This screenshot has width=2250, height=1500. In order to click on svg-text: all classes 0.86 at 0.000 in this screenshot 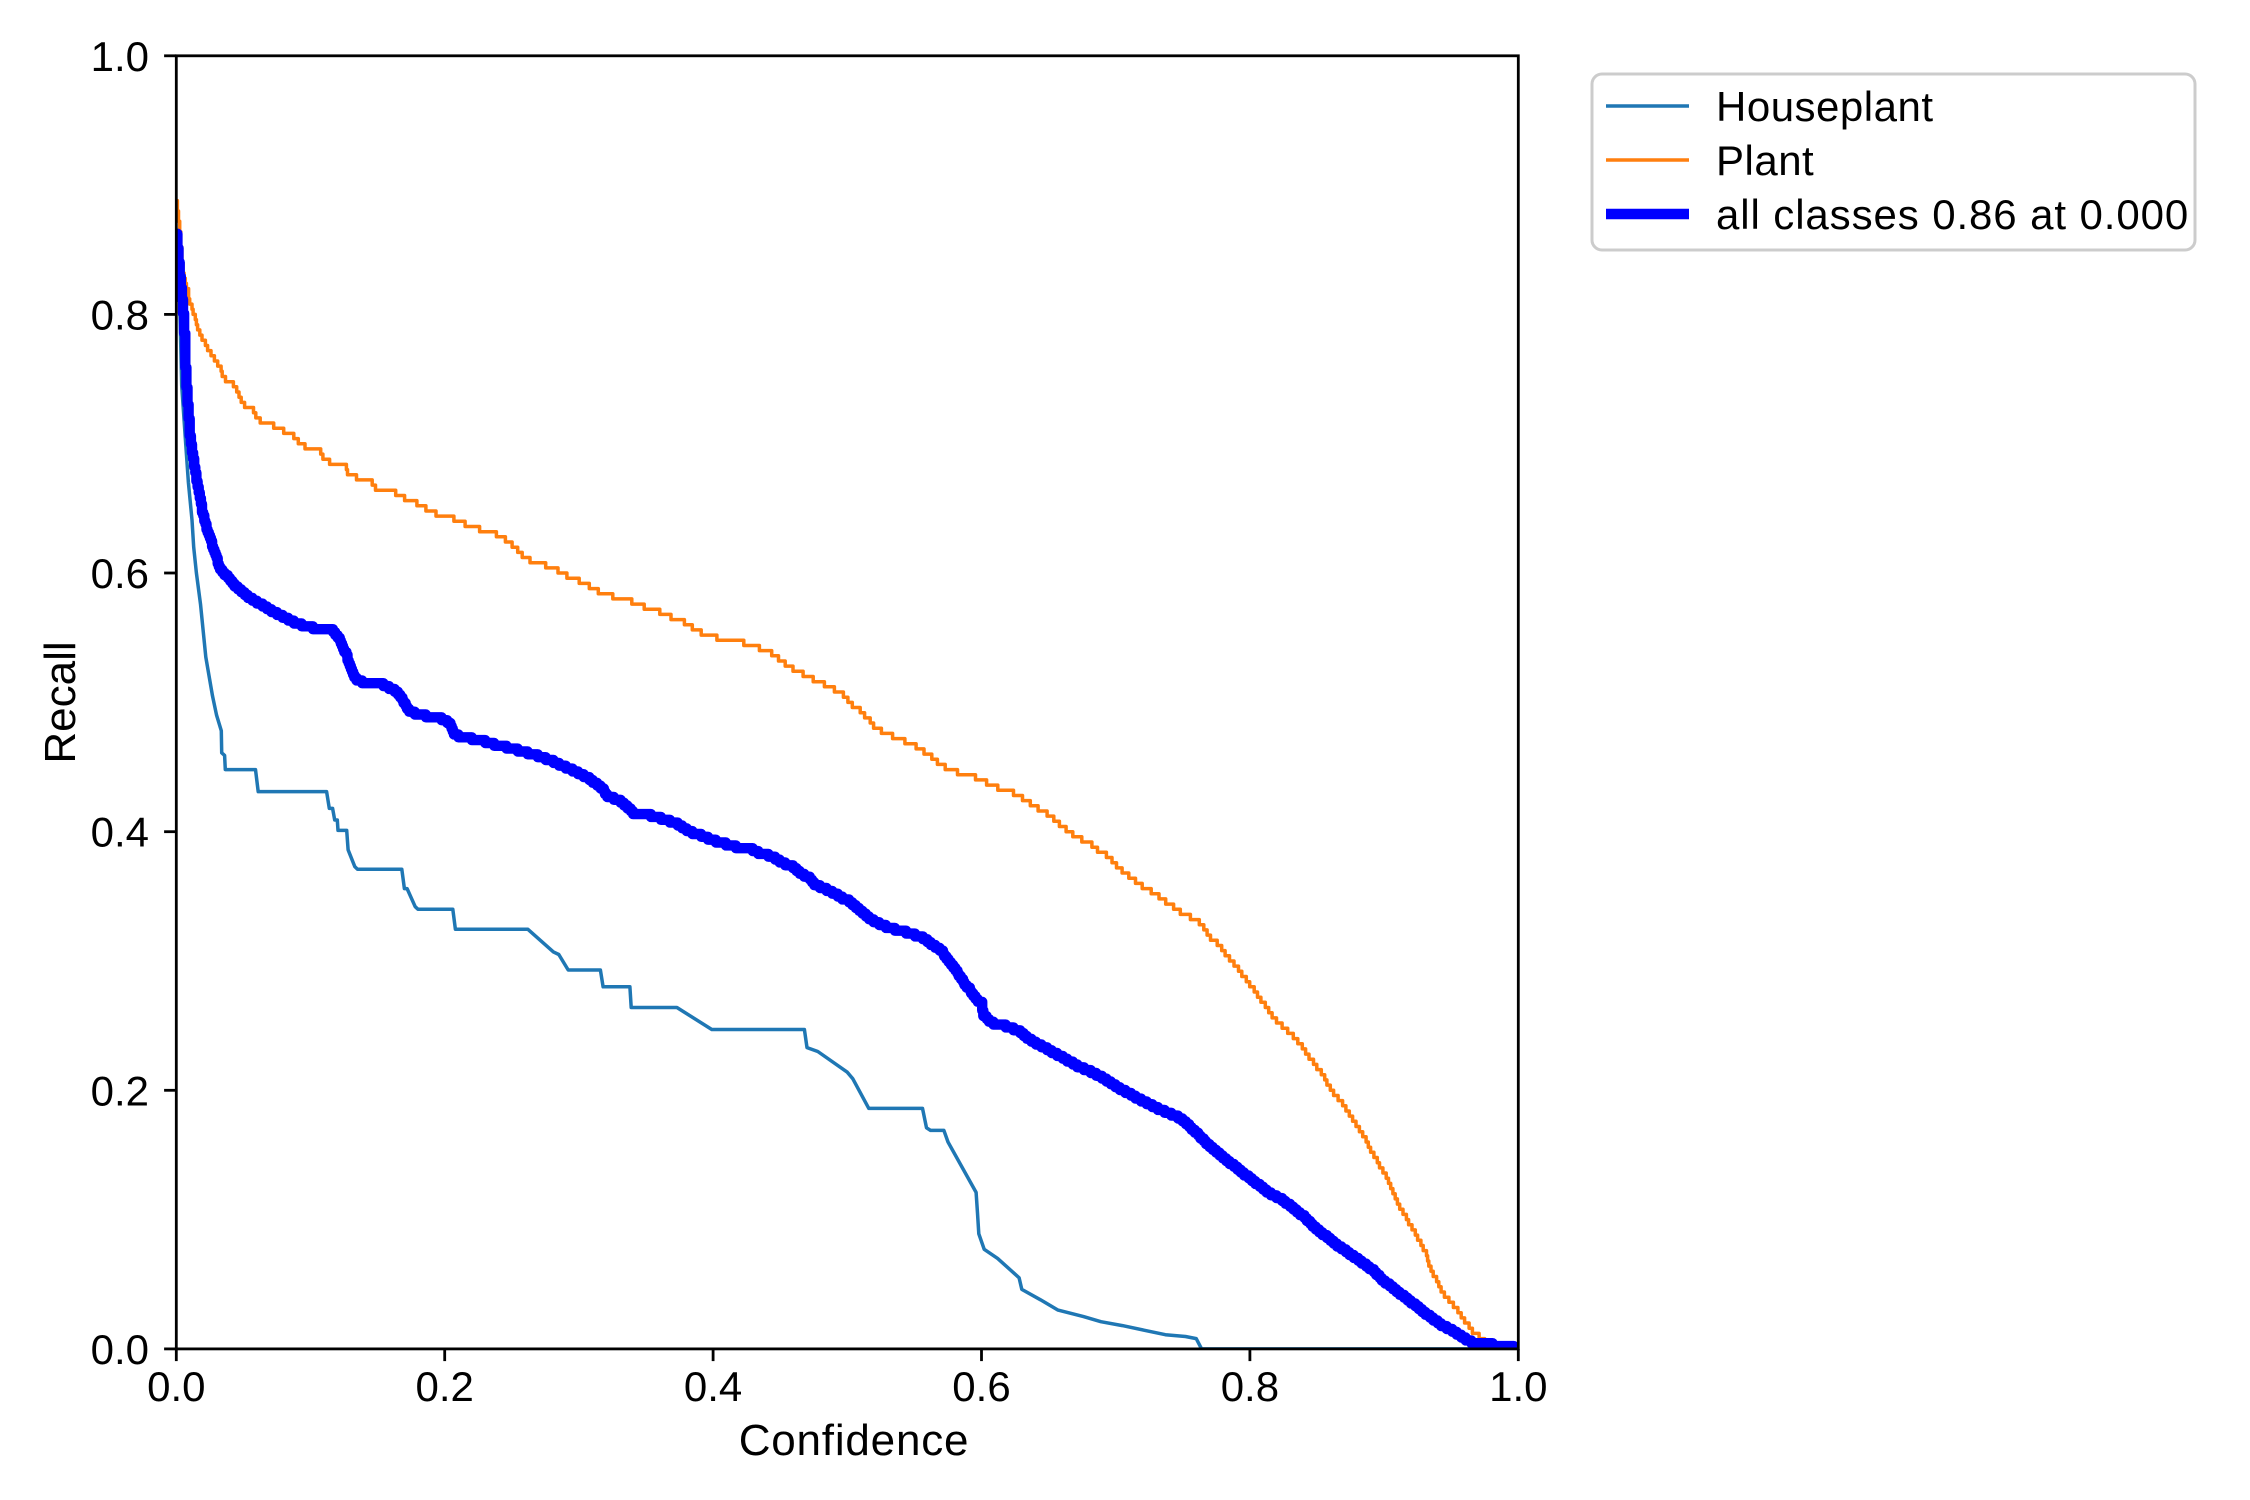, I will do `click(1952, 214)`.